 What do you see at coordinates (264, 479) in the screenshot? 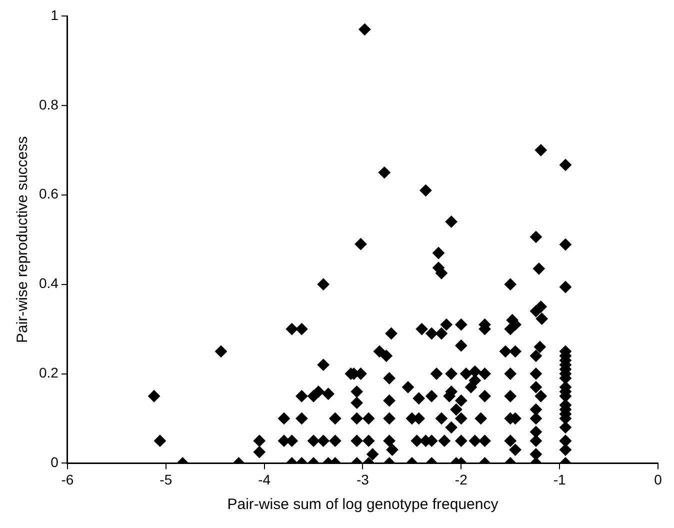
I see `x-tick-label: -4` at bounding box center [264, 479].